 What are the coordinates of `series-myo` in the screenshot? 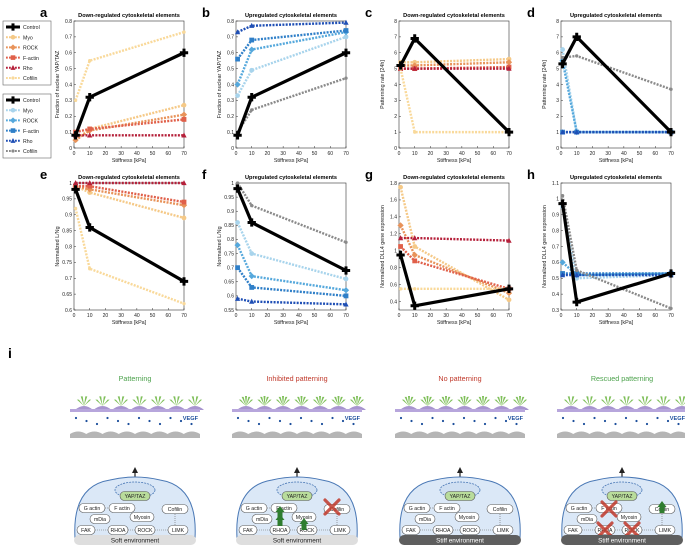 It's located at (292, 66).